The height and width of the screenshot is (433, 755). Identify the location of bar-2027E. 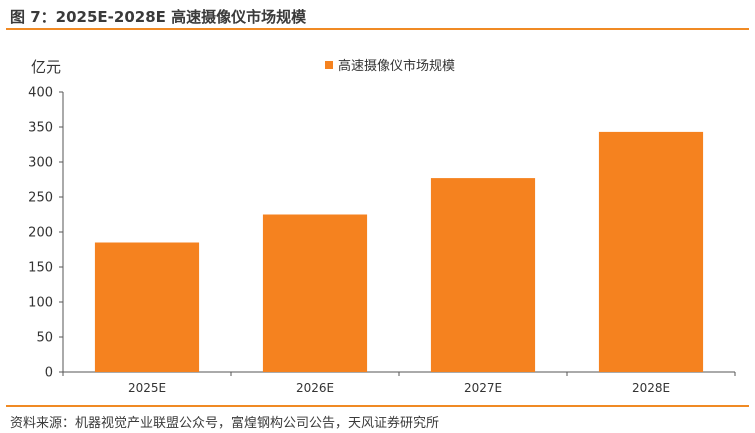
(483, 275).